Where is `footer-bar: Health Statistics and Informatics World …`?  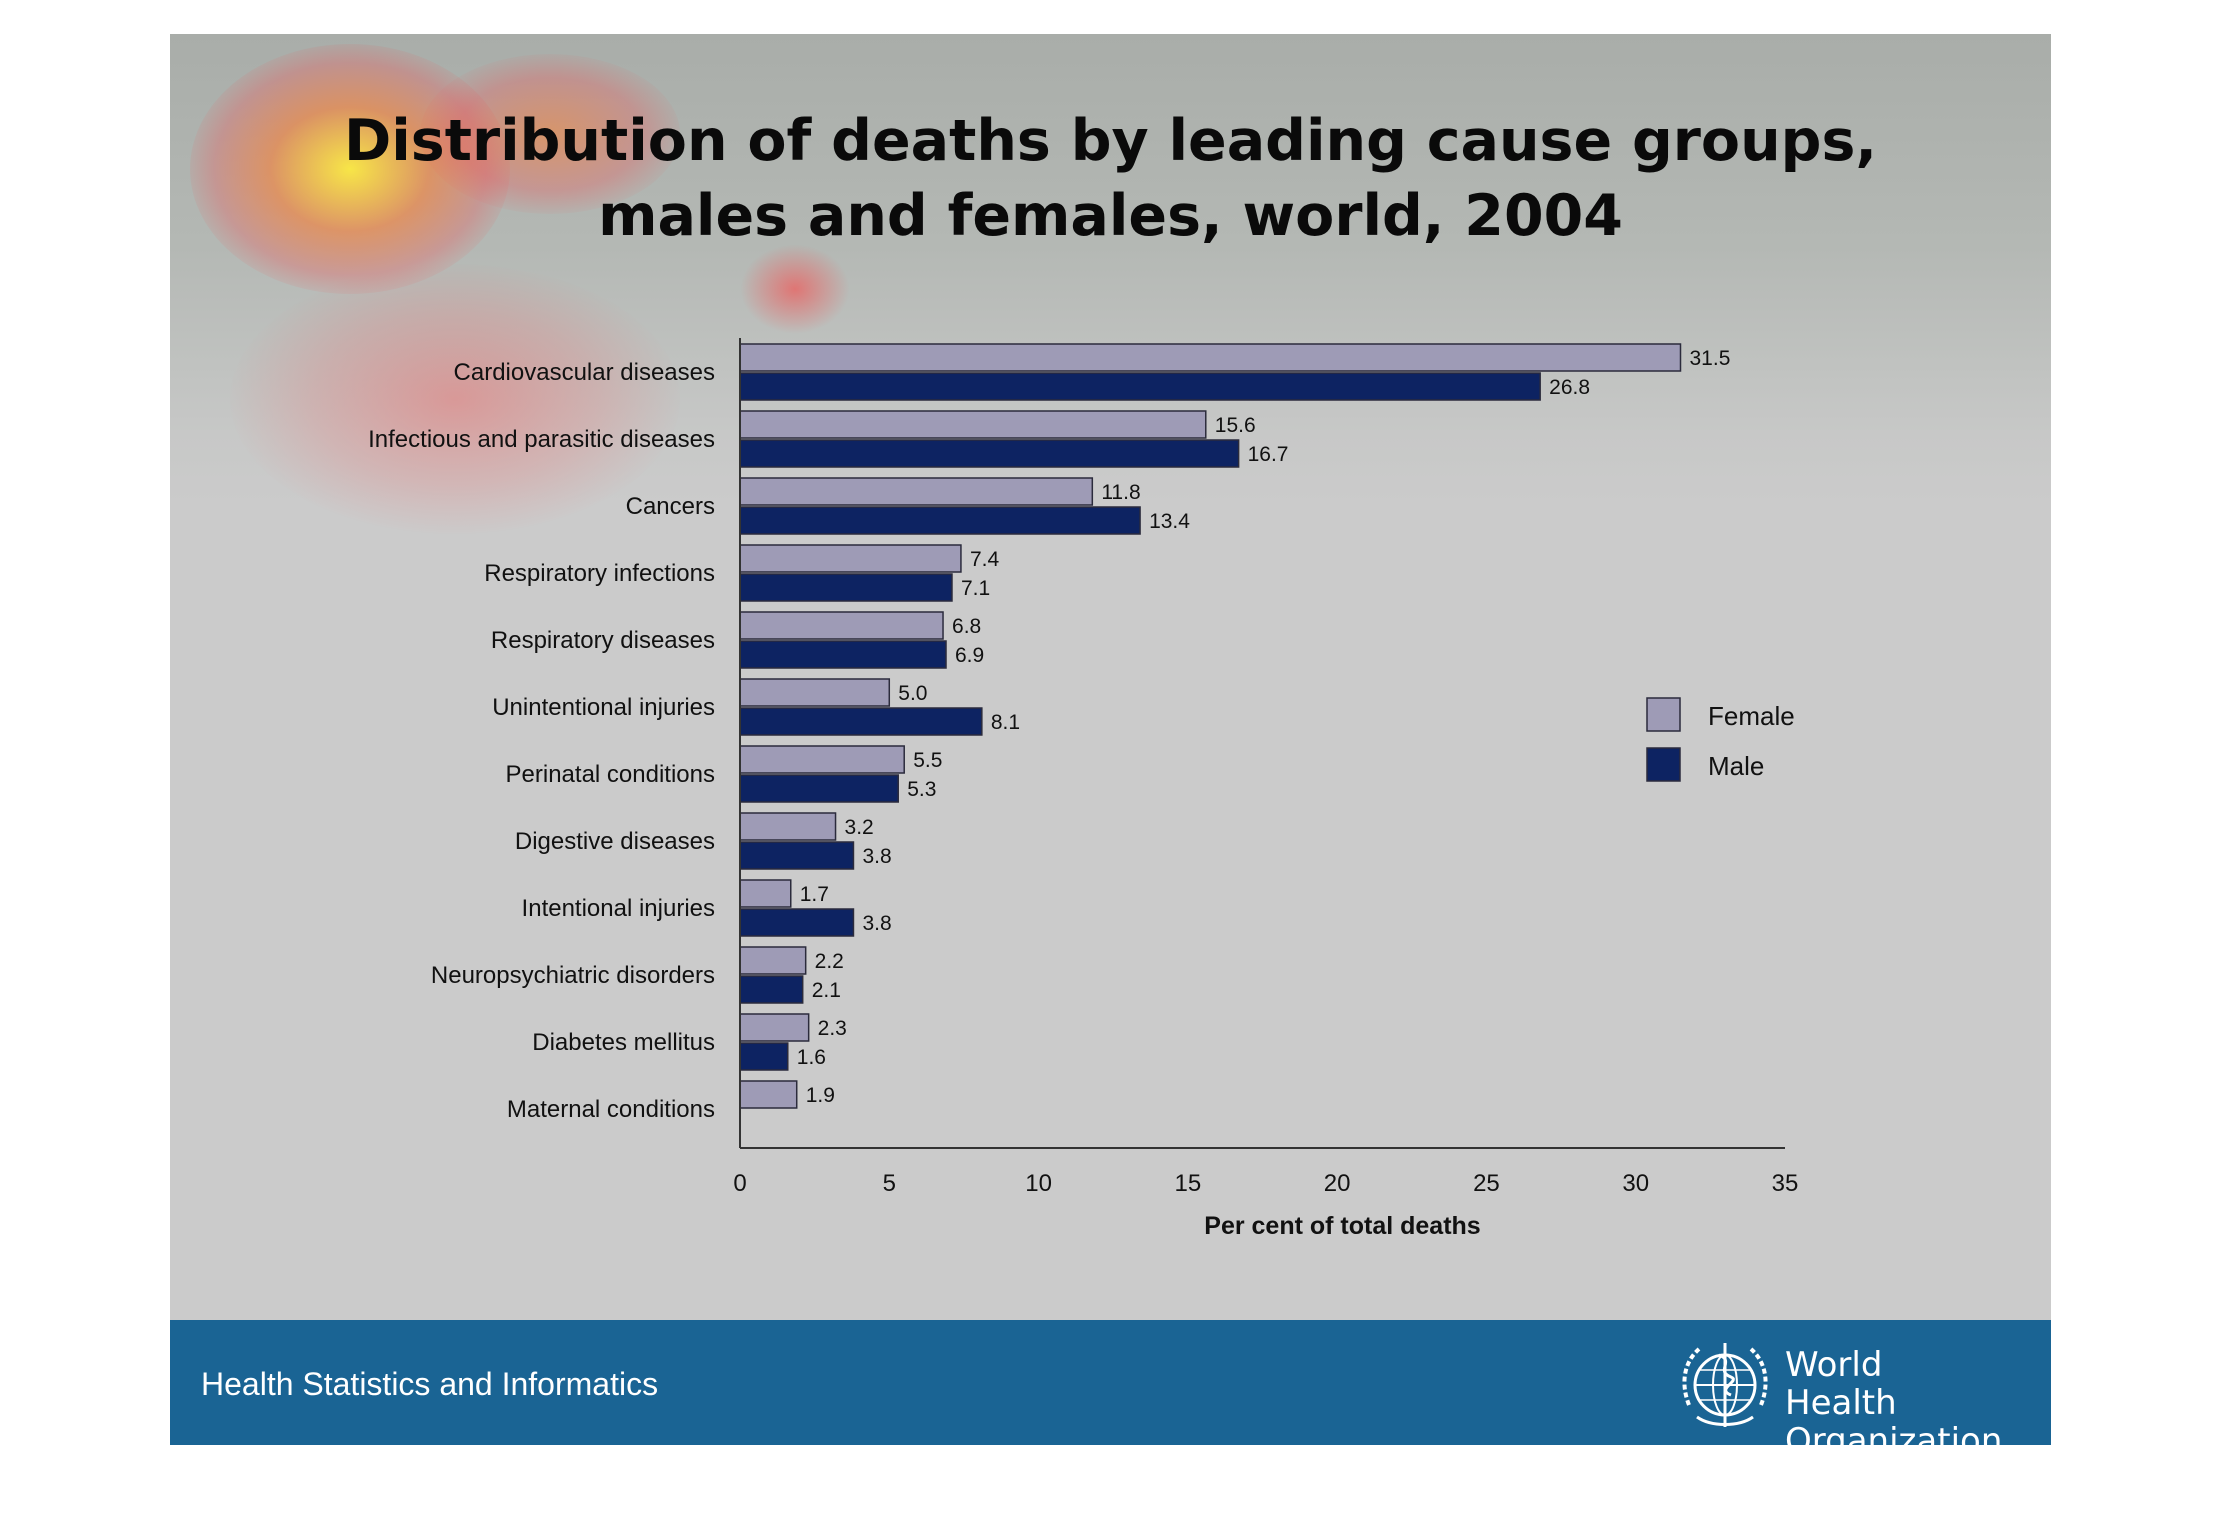
footer-bar: Health Statistics and Informatics World … is located at coordinates (1110, 1382).